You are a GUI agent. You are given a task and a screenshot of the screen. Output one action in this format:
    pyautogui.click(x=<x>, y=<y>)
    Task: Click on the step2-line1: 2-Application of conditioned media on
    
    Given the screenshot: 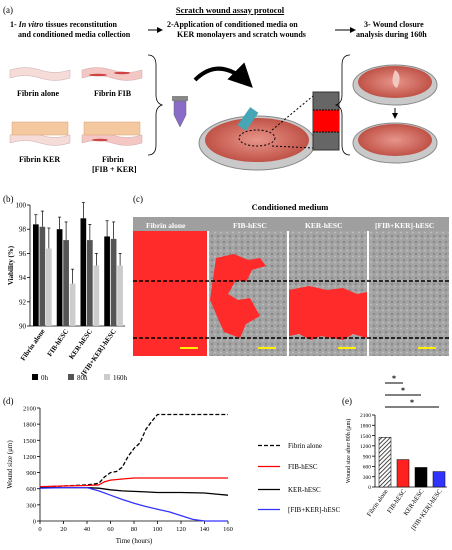 What is the action you would take?
    pyautogui.click(x=232, y=24)
    